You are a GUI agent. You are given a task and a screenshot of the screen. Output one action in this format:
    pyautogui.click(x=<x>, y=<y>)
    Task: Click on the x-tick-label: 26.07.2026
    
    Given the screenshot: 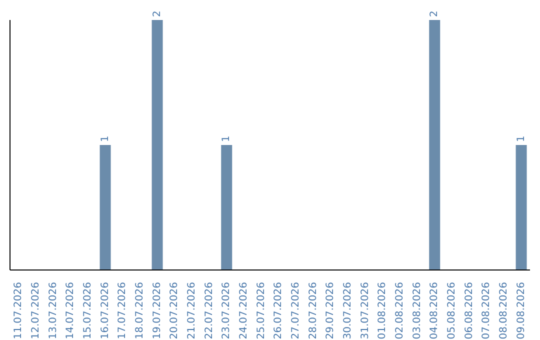 What is the action you would take?
    pyautogui.click(x=278, y=311)
    